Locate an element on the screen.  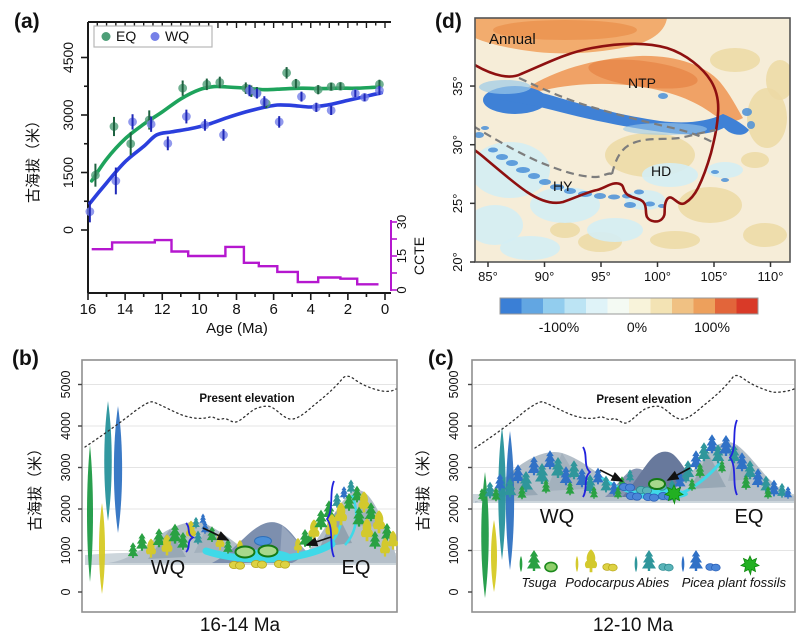
y-tick-label: 4500 is located at coordinates (68, 57).